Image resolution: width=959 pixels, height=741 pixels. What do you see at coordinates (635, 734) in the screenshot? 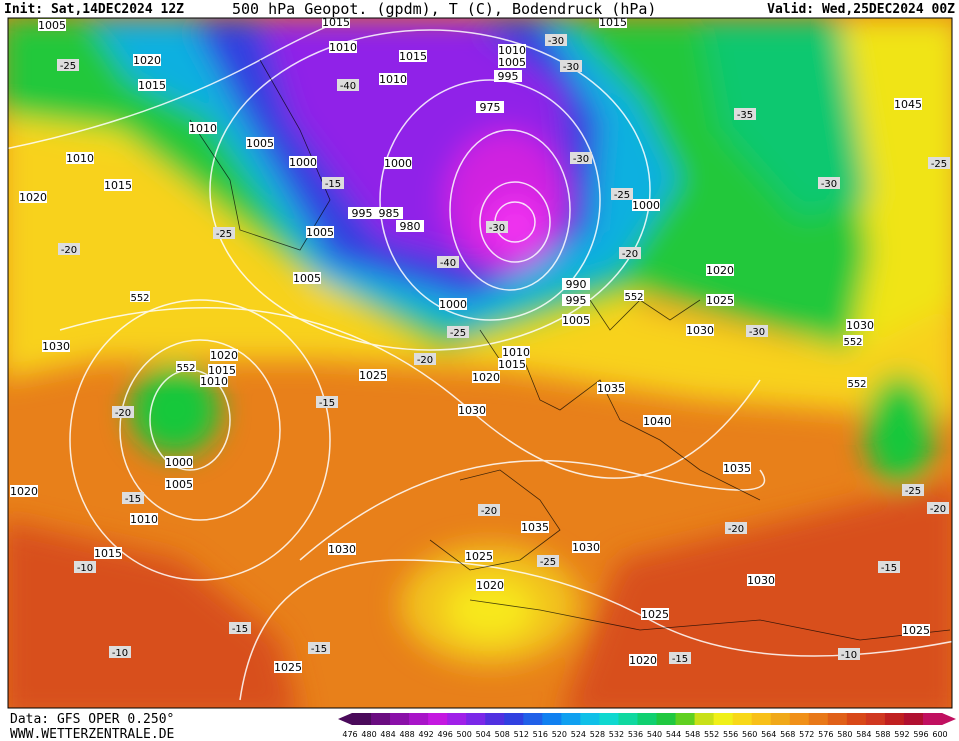
I see `colorbar-label: 536` at bounding box center [635, 734].